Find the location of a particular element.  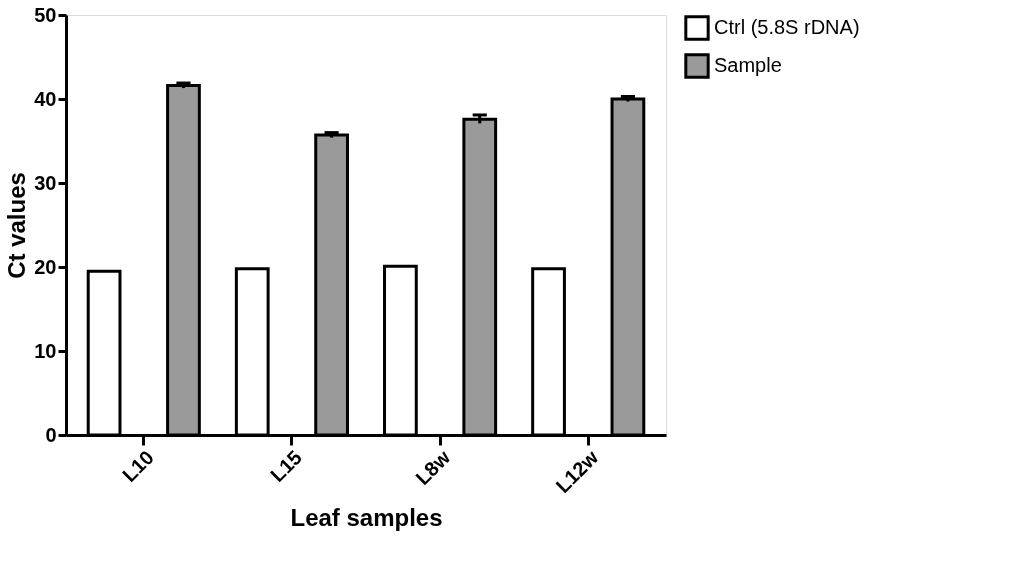

y-tick-label: 50 is located at coordinates (45, 14).